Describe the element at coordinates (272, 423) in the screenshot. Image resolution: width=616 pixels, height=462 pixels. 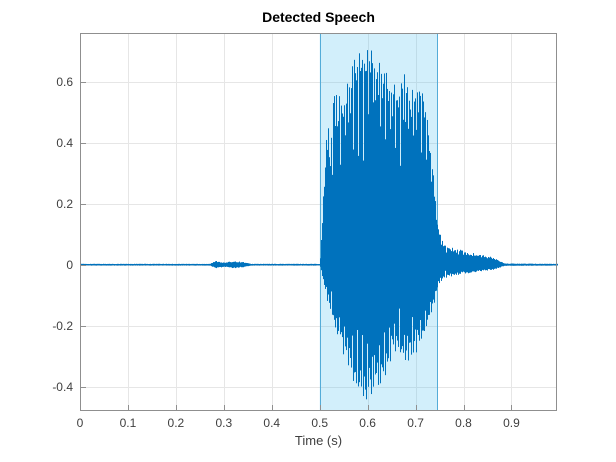
I see `x-tick-label: 0.4` at that location.